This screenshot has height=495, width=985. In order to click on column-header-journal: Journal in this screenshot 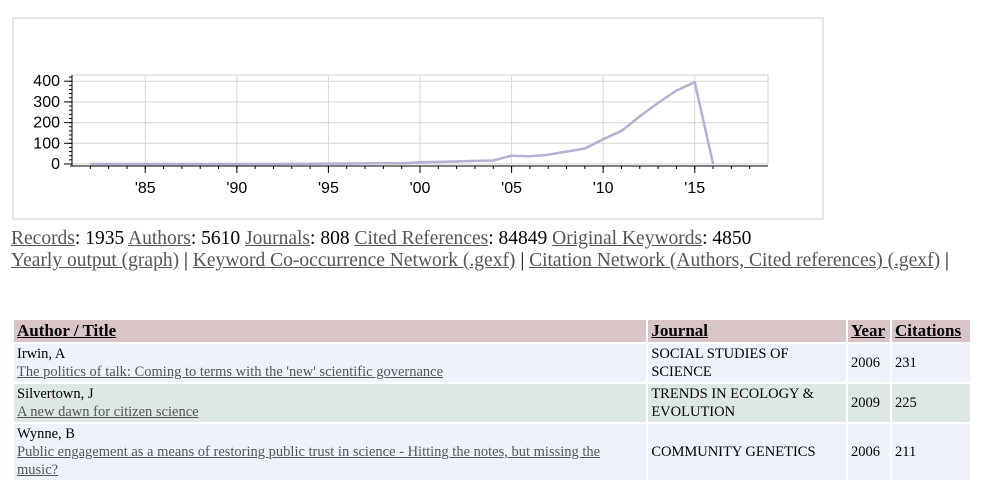, I will do `click(747, 331)`.